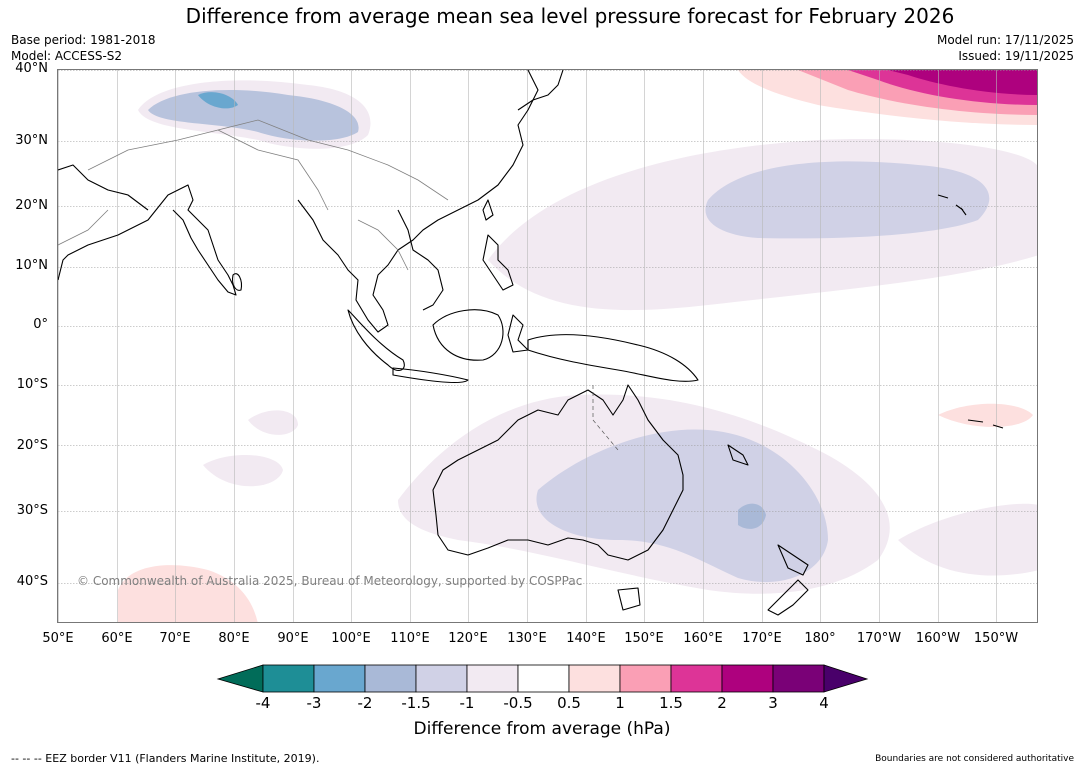 The image size is (1085, 770). Describe the element at coordinates (820, 638) in the screenshot. I see `lon-label-180: 180°` at that location.